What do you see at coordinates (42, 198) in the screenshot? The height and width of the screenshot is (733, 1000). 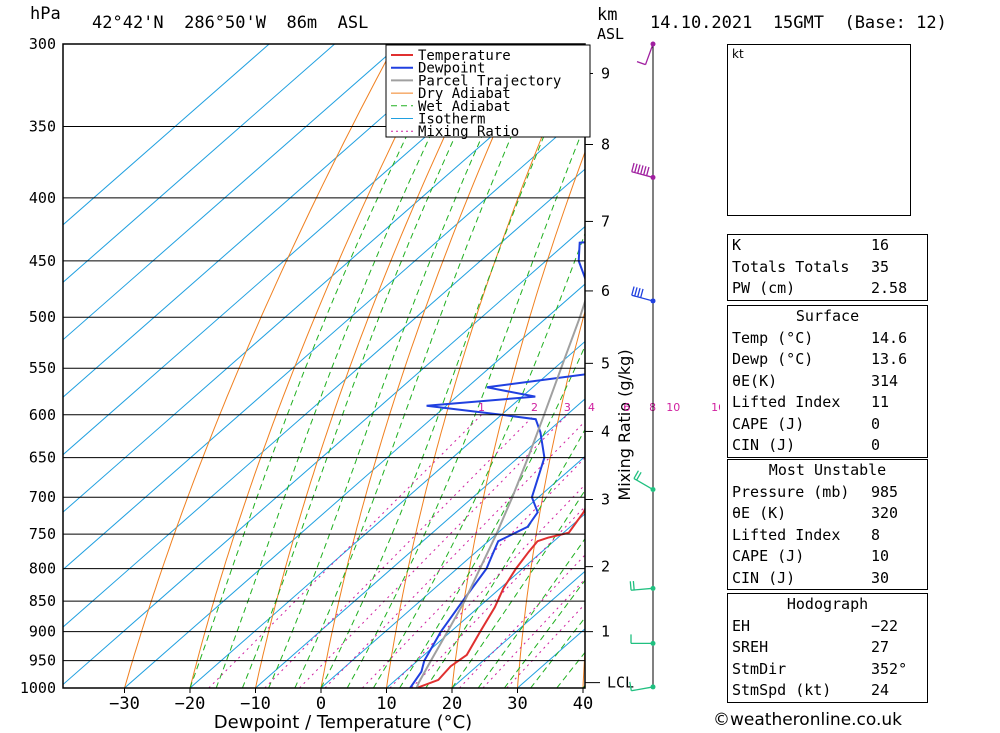 I see `pressure-tick-label: 400` at bounding box center [42, 198].